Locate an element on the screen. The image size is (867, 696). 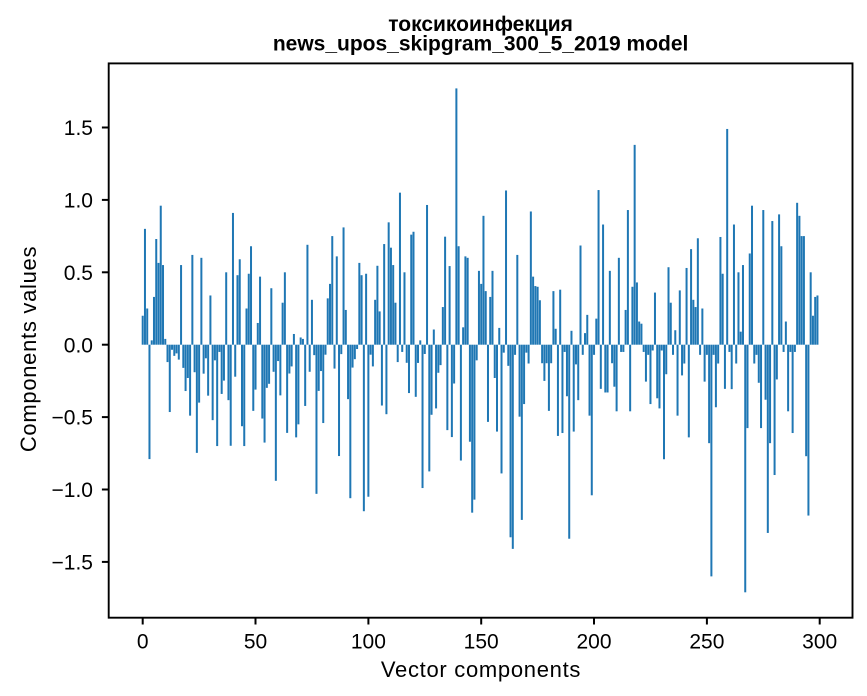
svg-text: 100 is located at coordinates (368, 642).